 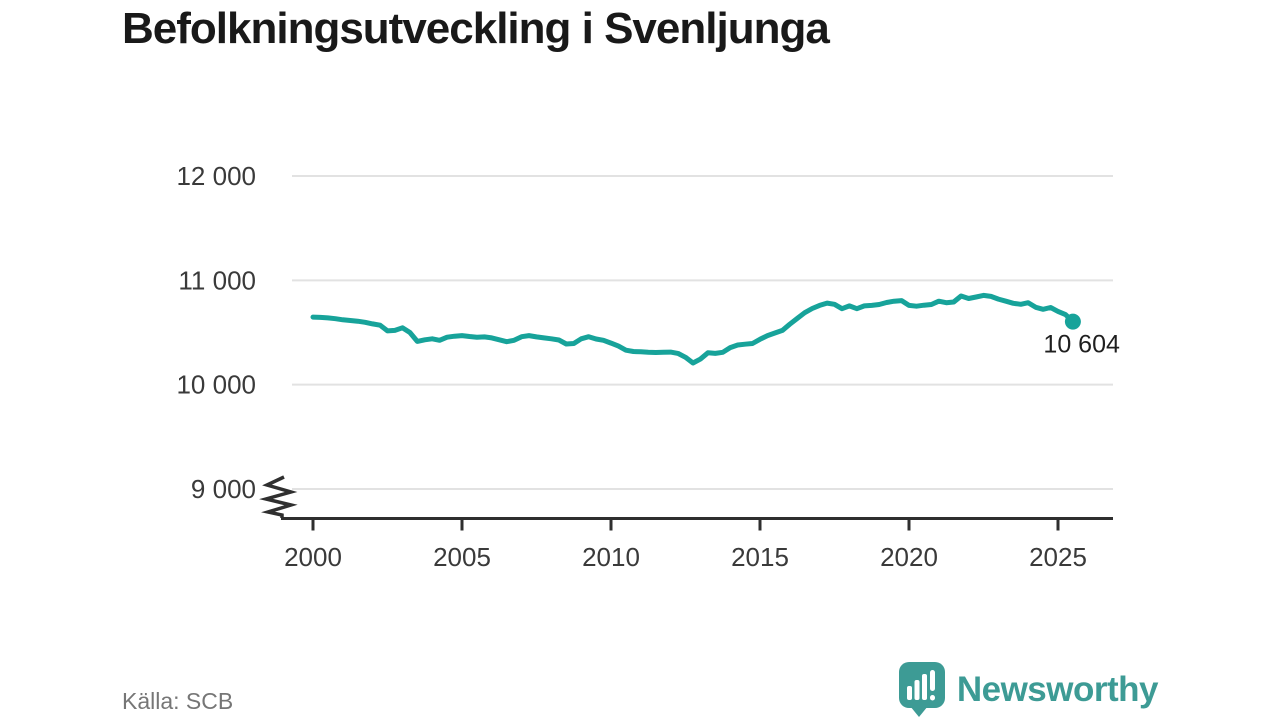 I want to click on chart-title: Befolkningsutveckling i Svenljunga, so click(x=476, y=28).